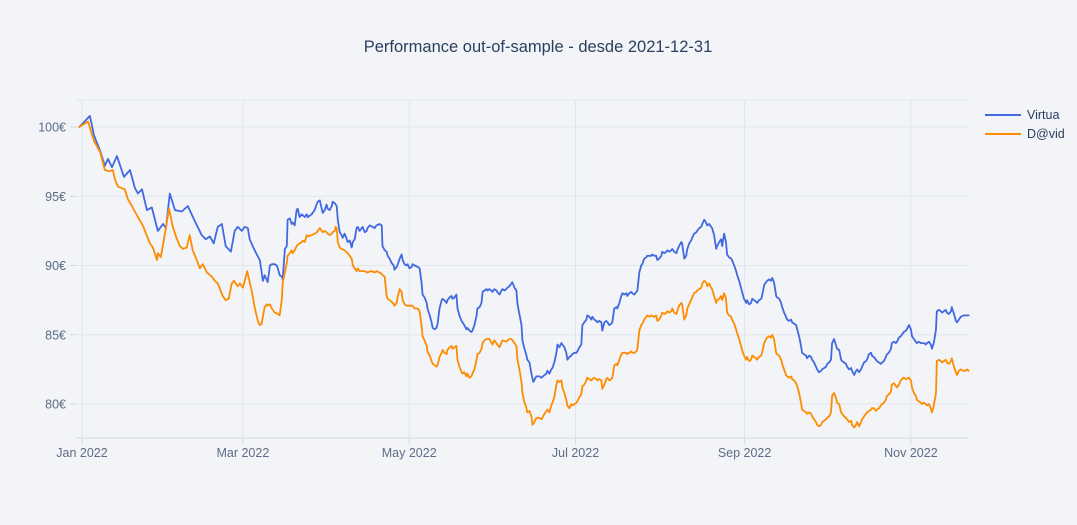 The image size is (1077, 525). What do you see at coordinates (55, 405) in the screenshot?
I see `y-tick-label-80: 80€` at bounding box center [55, 405].